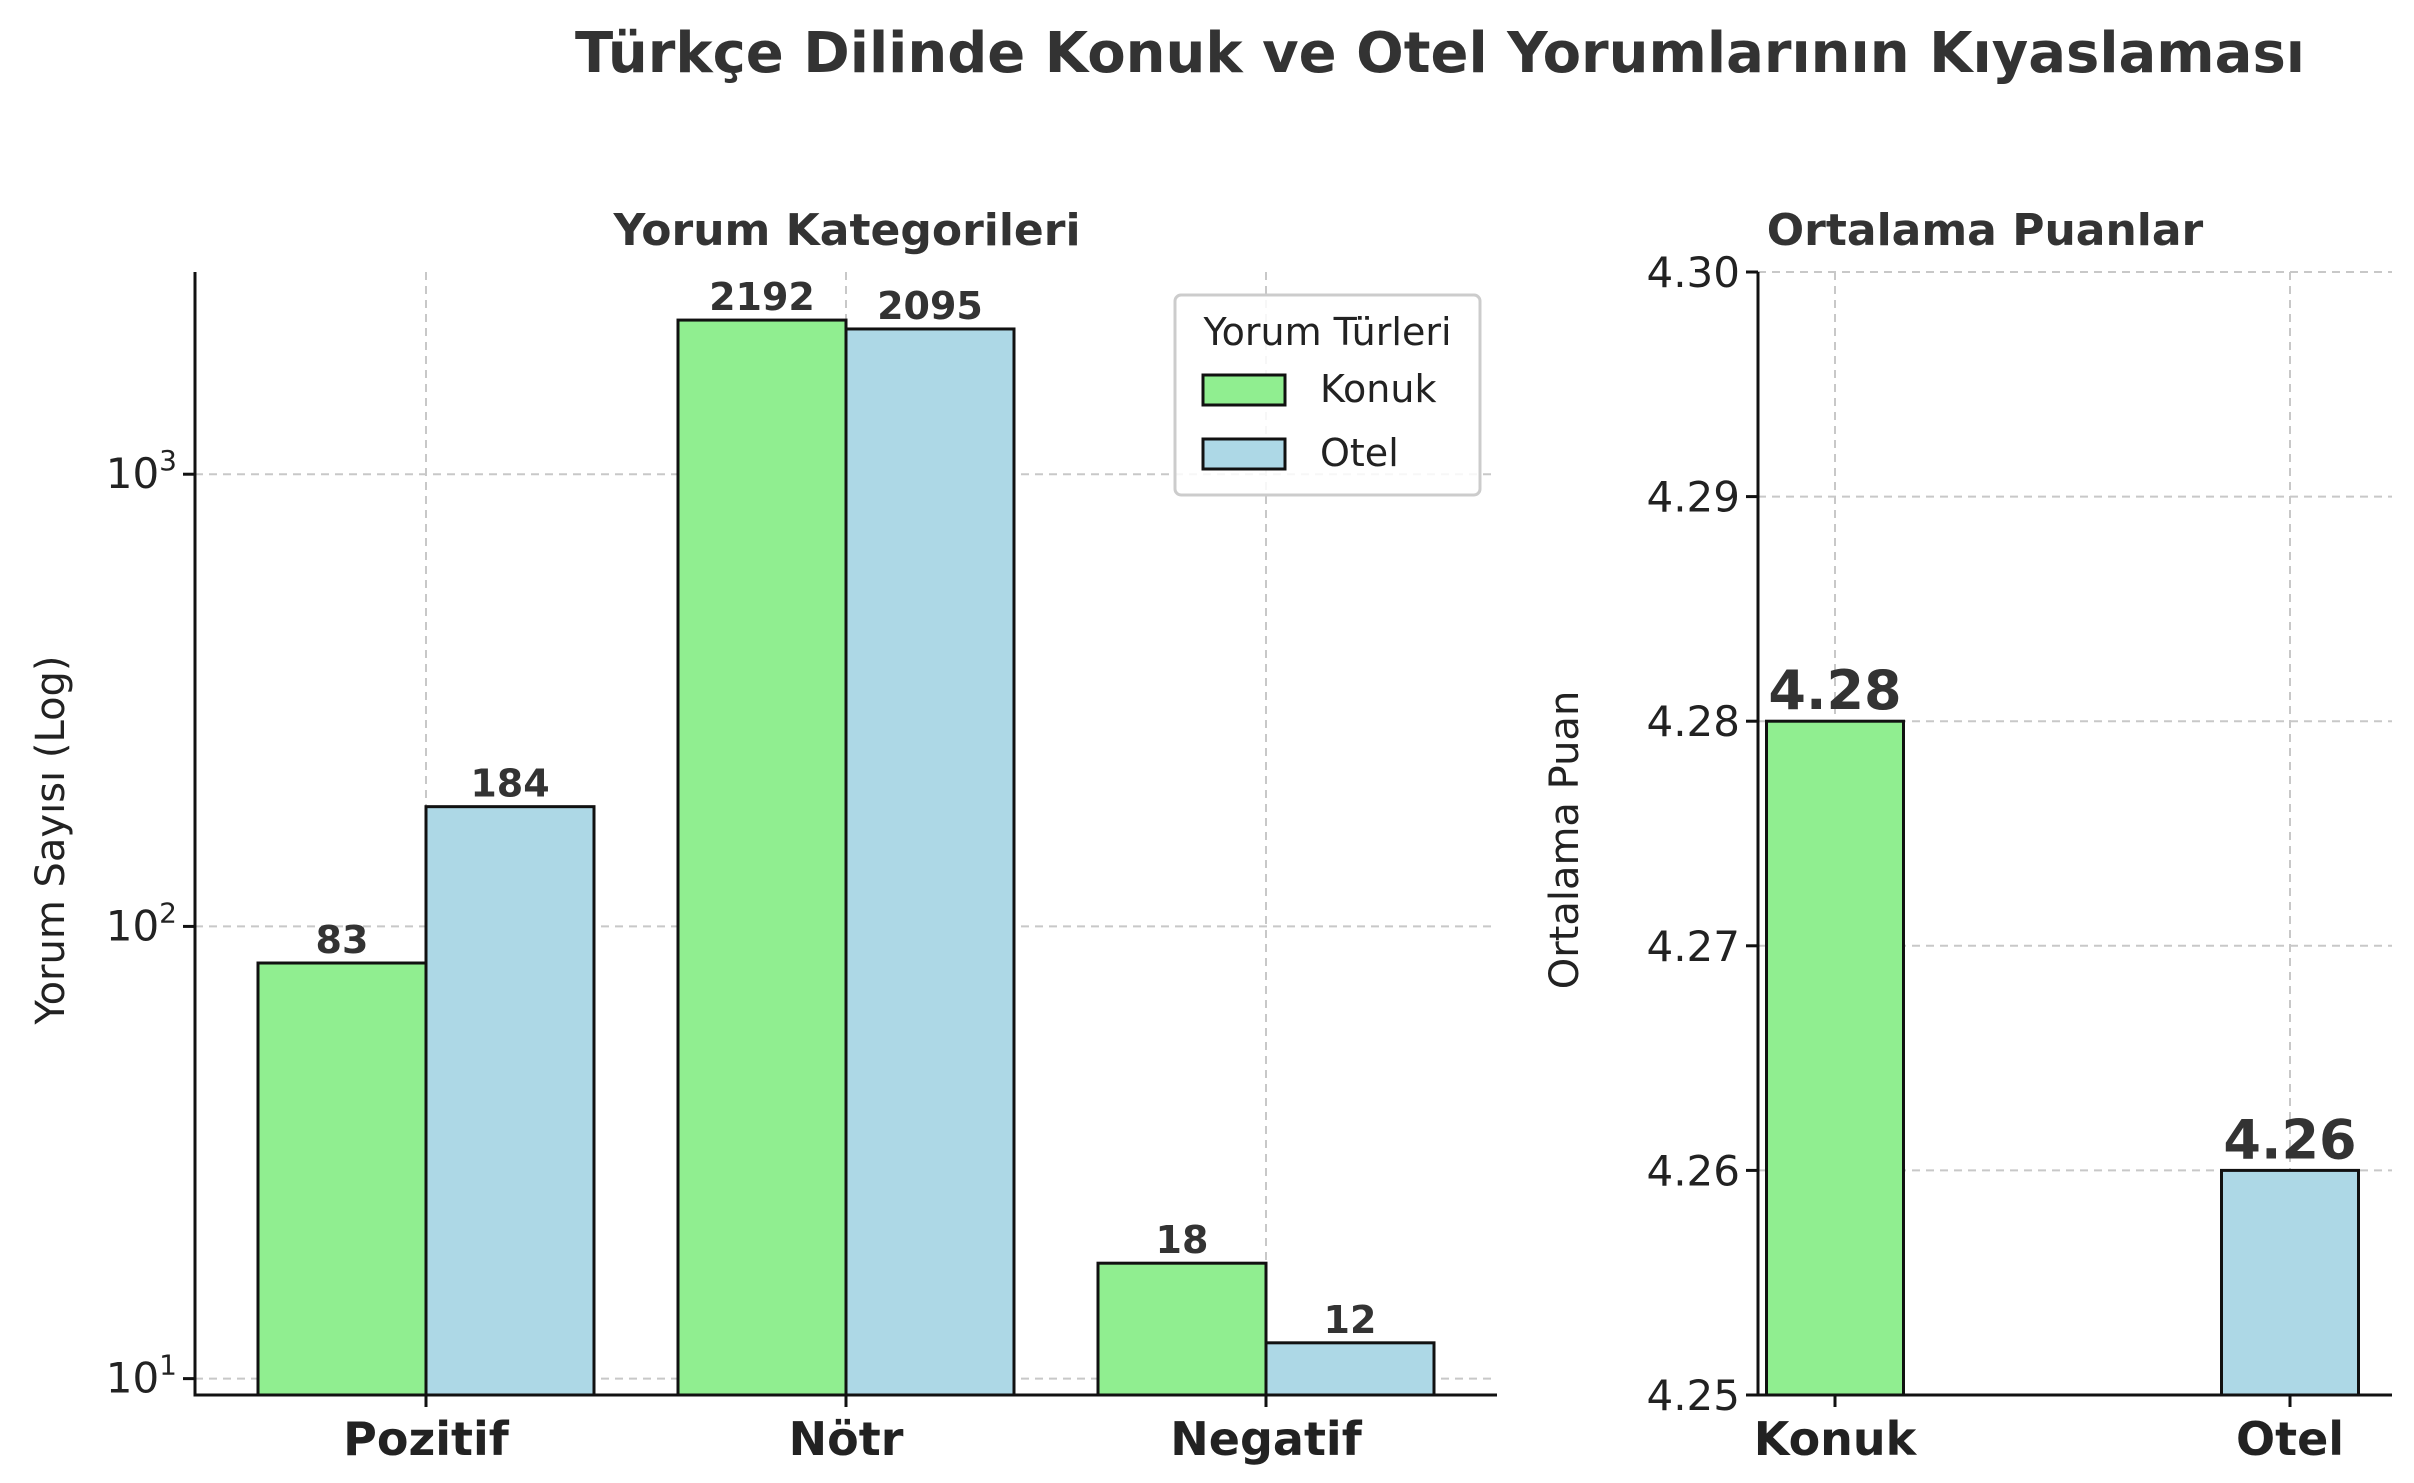  I want to click on bar-konuk-pozitif, so click(342, 1179).